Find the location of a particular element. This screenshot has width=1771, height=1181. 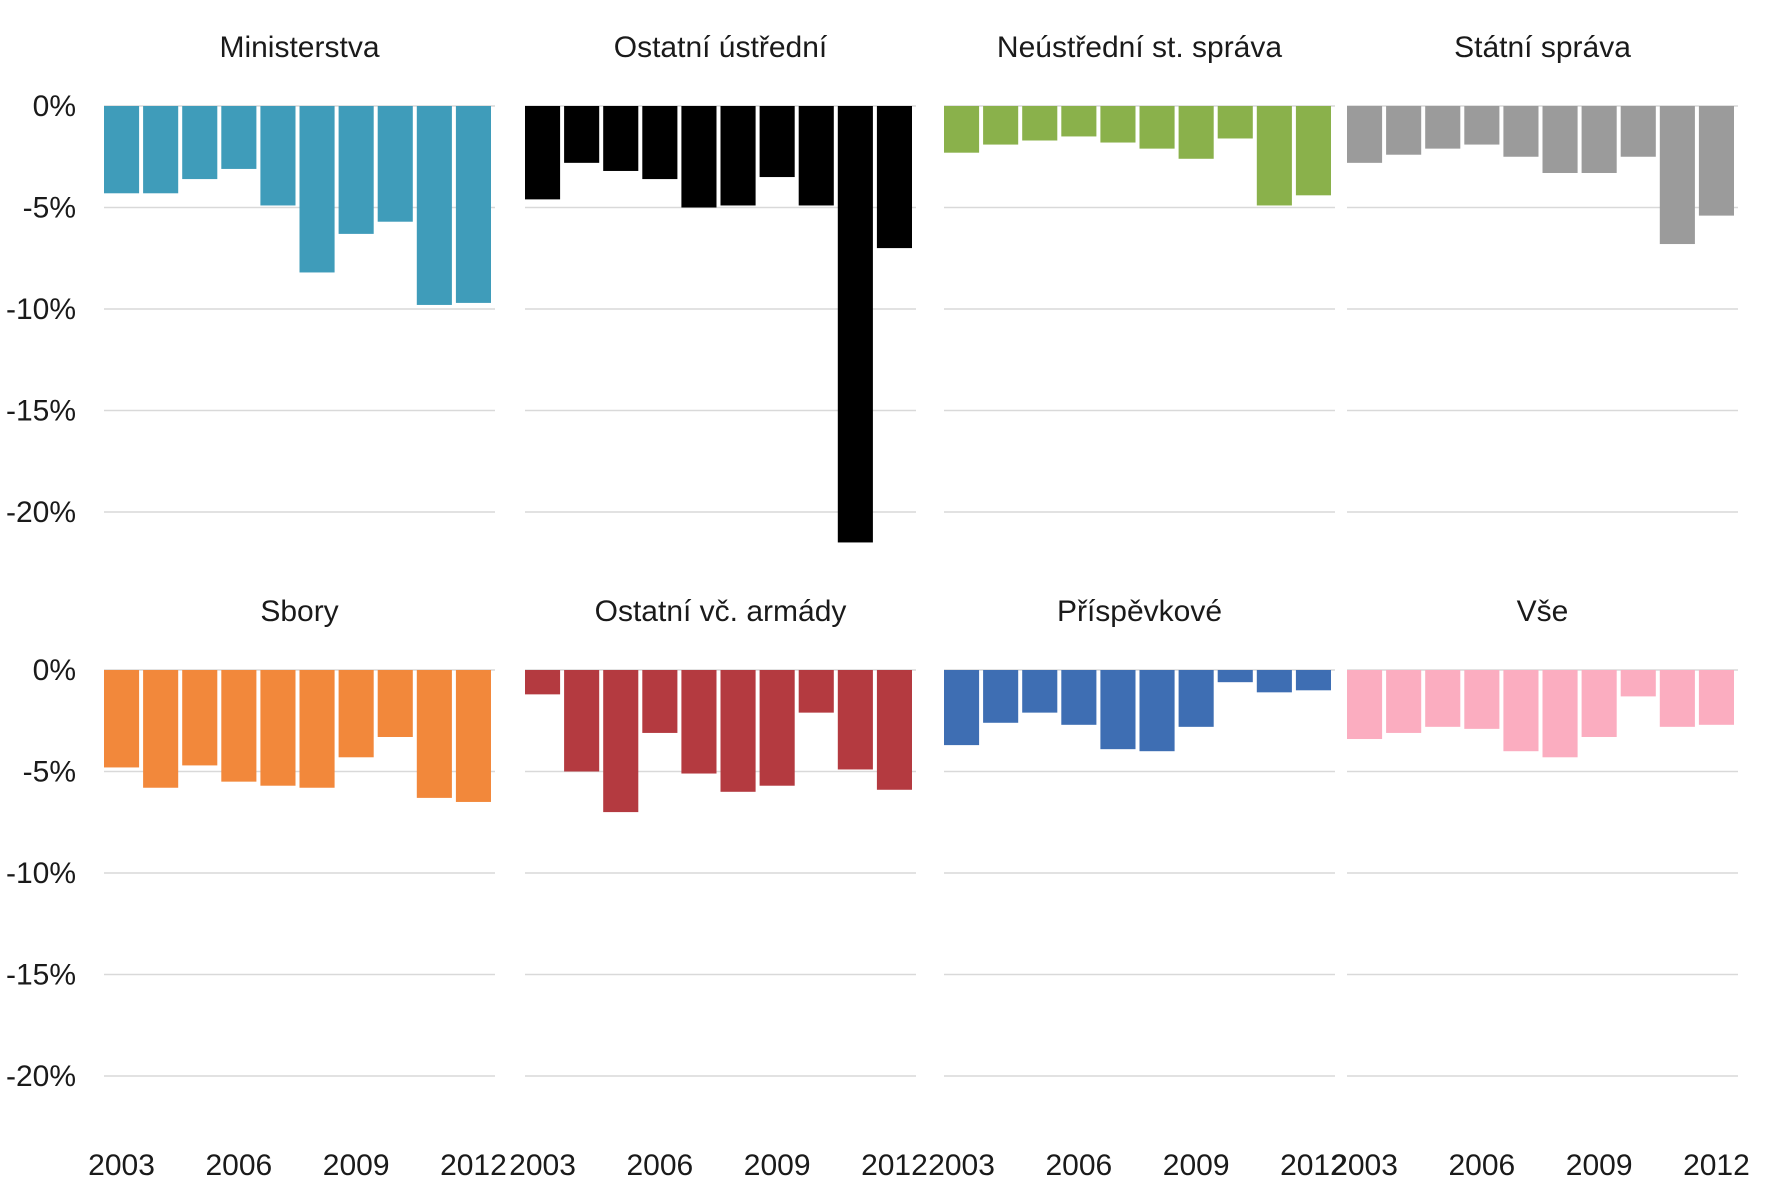

panel-title: Vše is located at coordinates (1543, 611).